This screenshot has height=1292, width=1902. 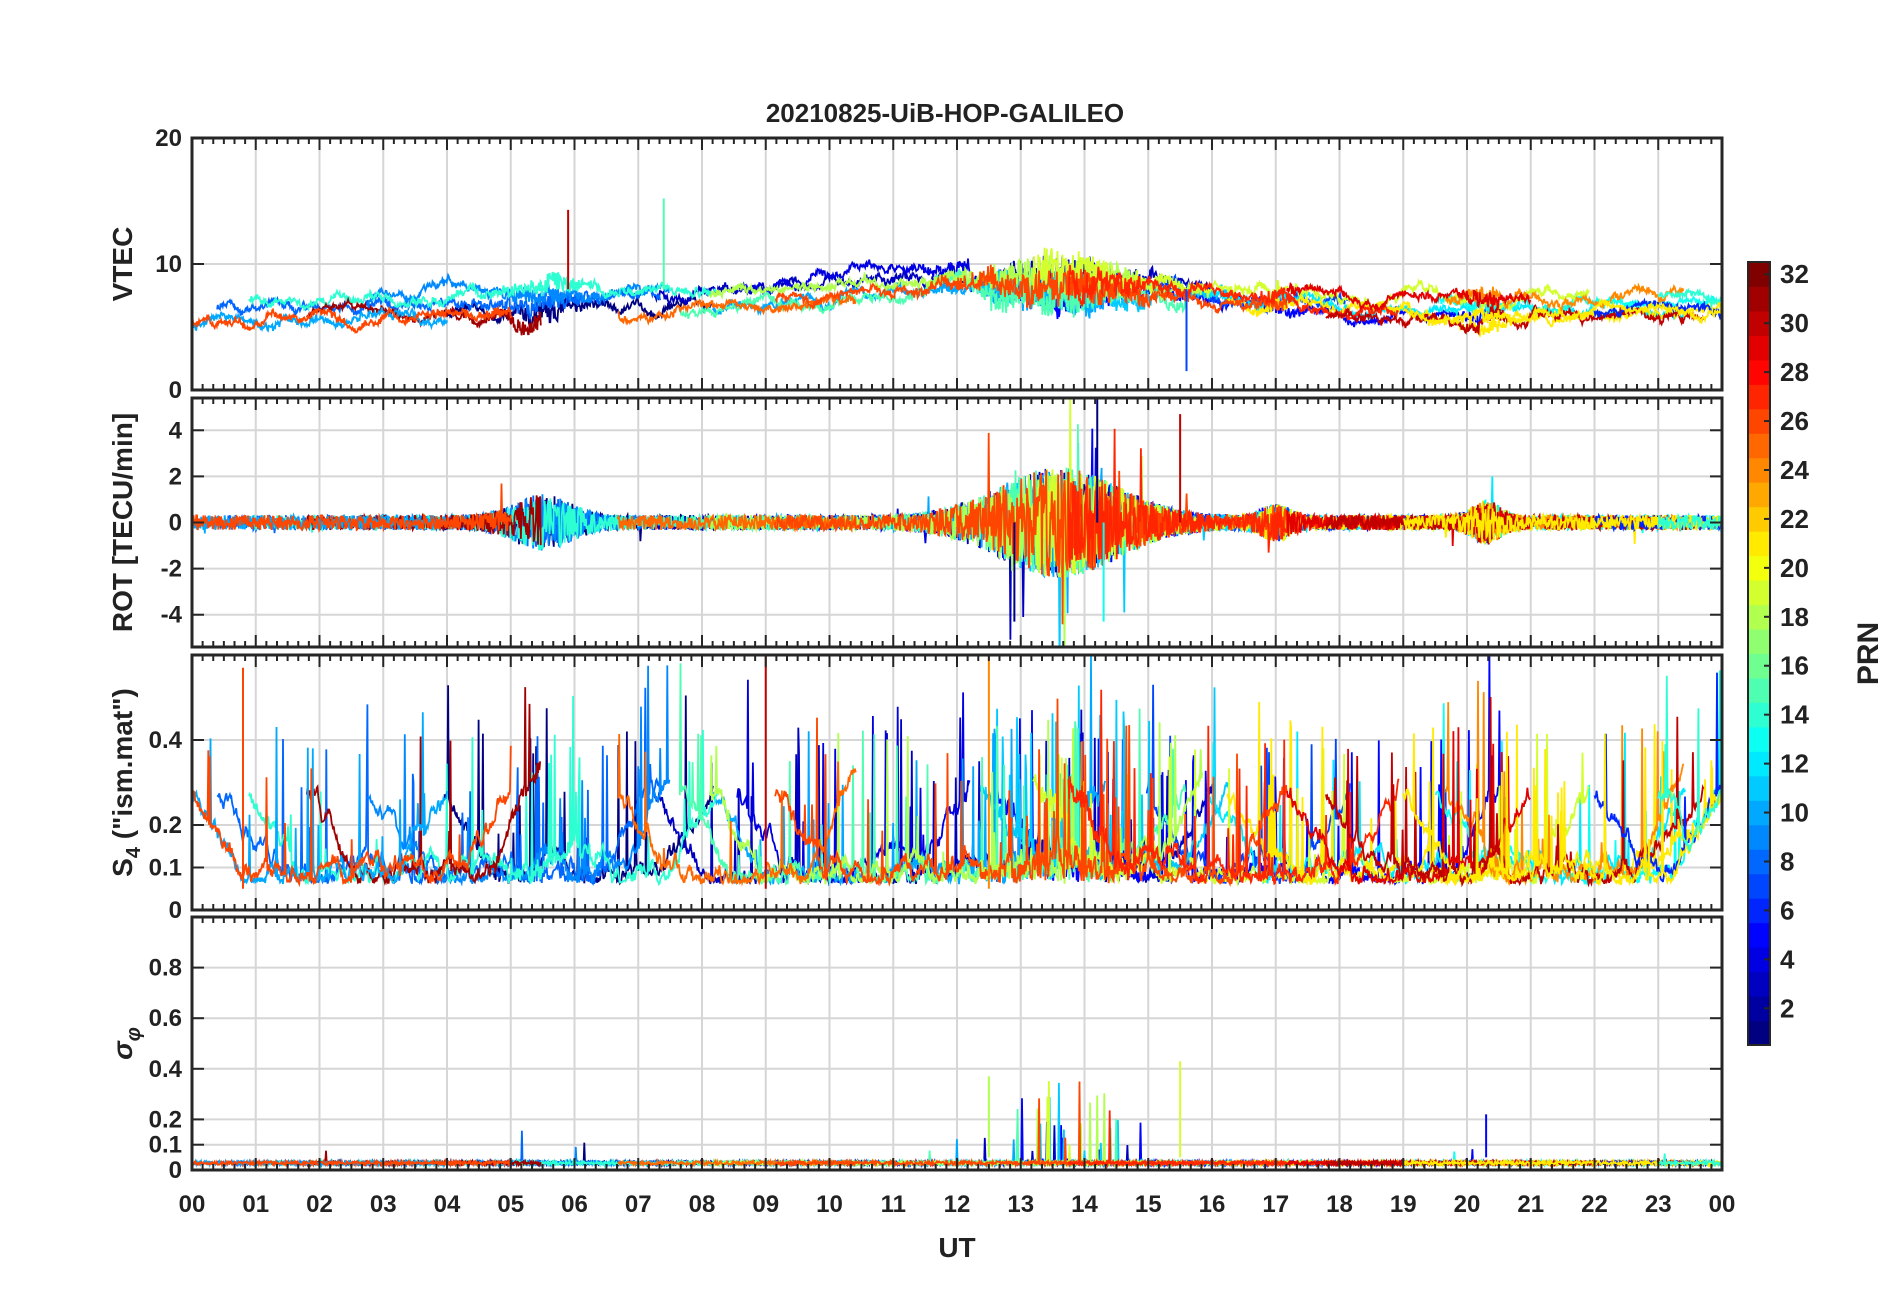 I want to click on y-axis-label-vtec: VTEC, so click(x=122, y=264).